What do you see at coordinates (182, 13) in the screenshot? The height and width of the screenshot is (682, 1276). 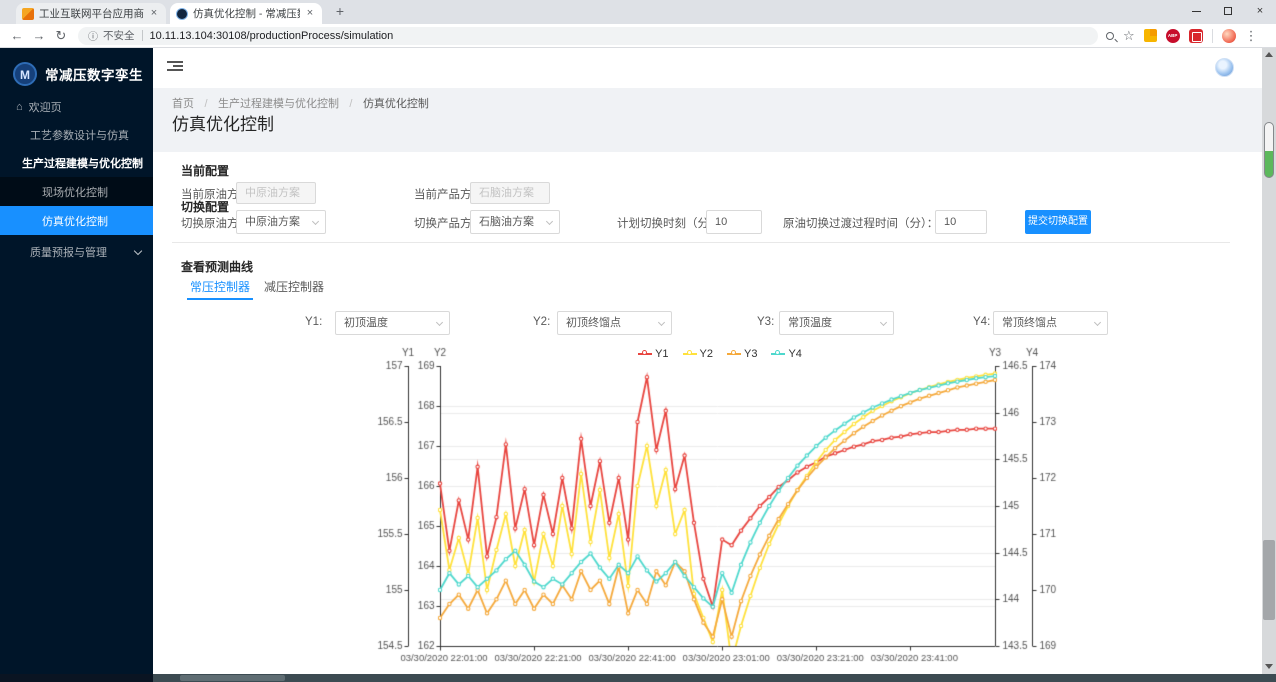 I see `tab2-favicon-icon` at bounding box center [182, 13].